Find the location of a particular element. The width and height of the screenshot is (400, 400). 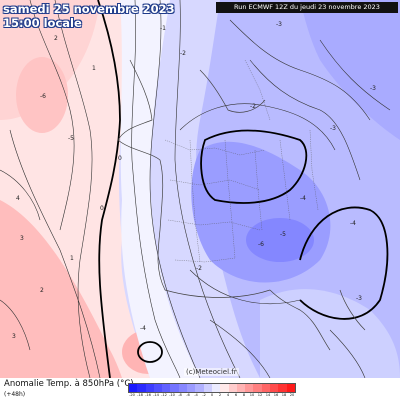

scale-tick-label: -16 is located at coordinates (148, 395).